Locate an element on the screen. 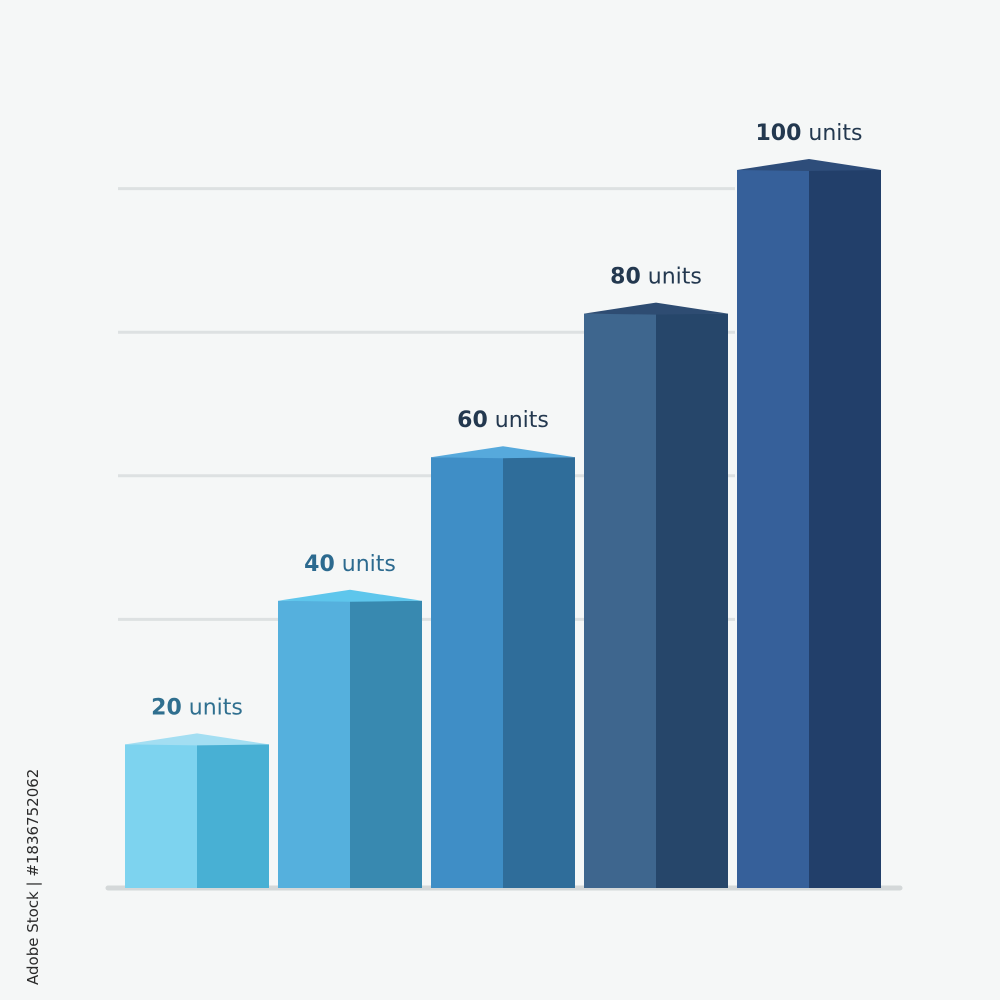  data-label-number: 60 is located at coordinates (472, 420).